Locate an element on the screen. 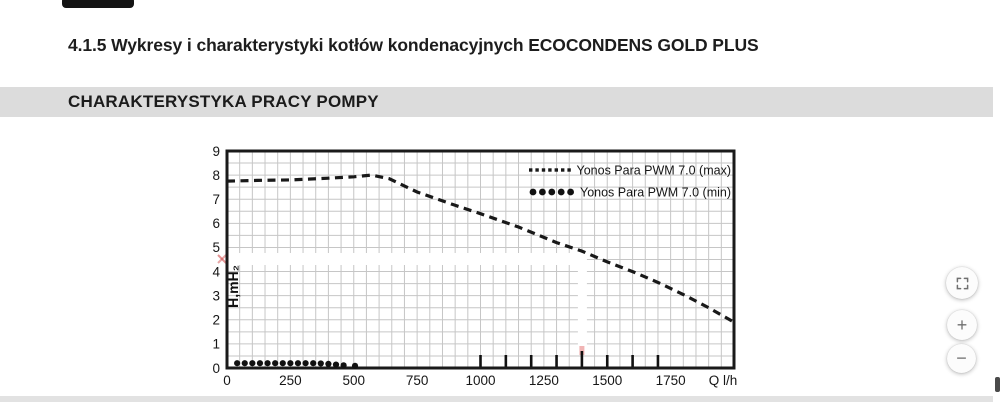 This screenshot has width=1000, height=402. zoom-in-button: + is located at coordinates (962, 325).